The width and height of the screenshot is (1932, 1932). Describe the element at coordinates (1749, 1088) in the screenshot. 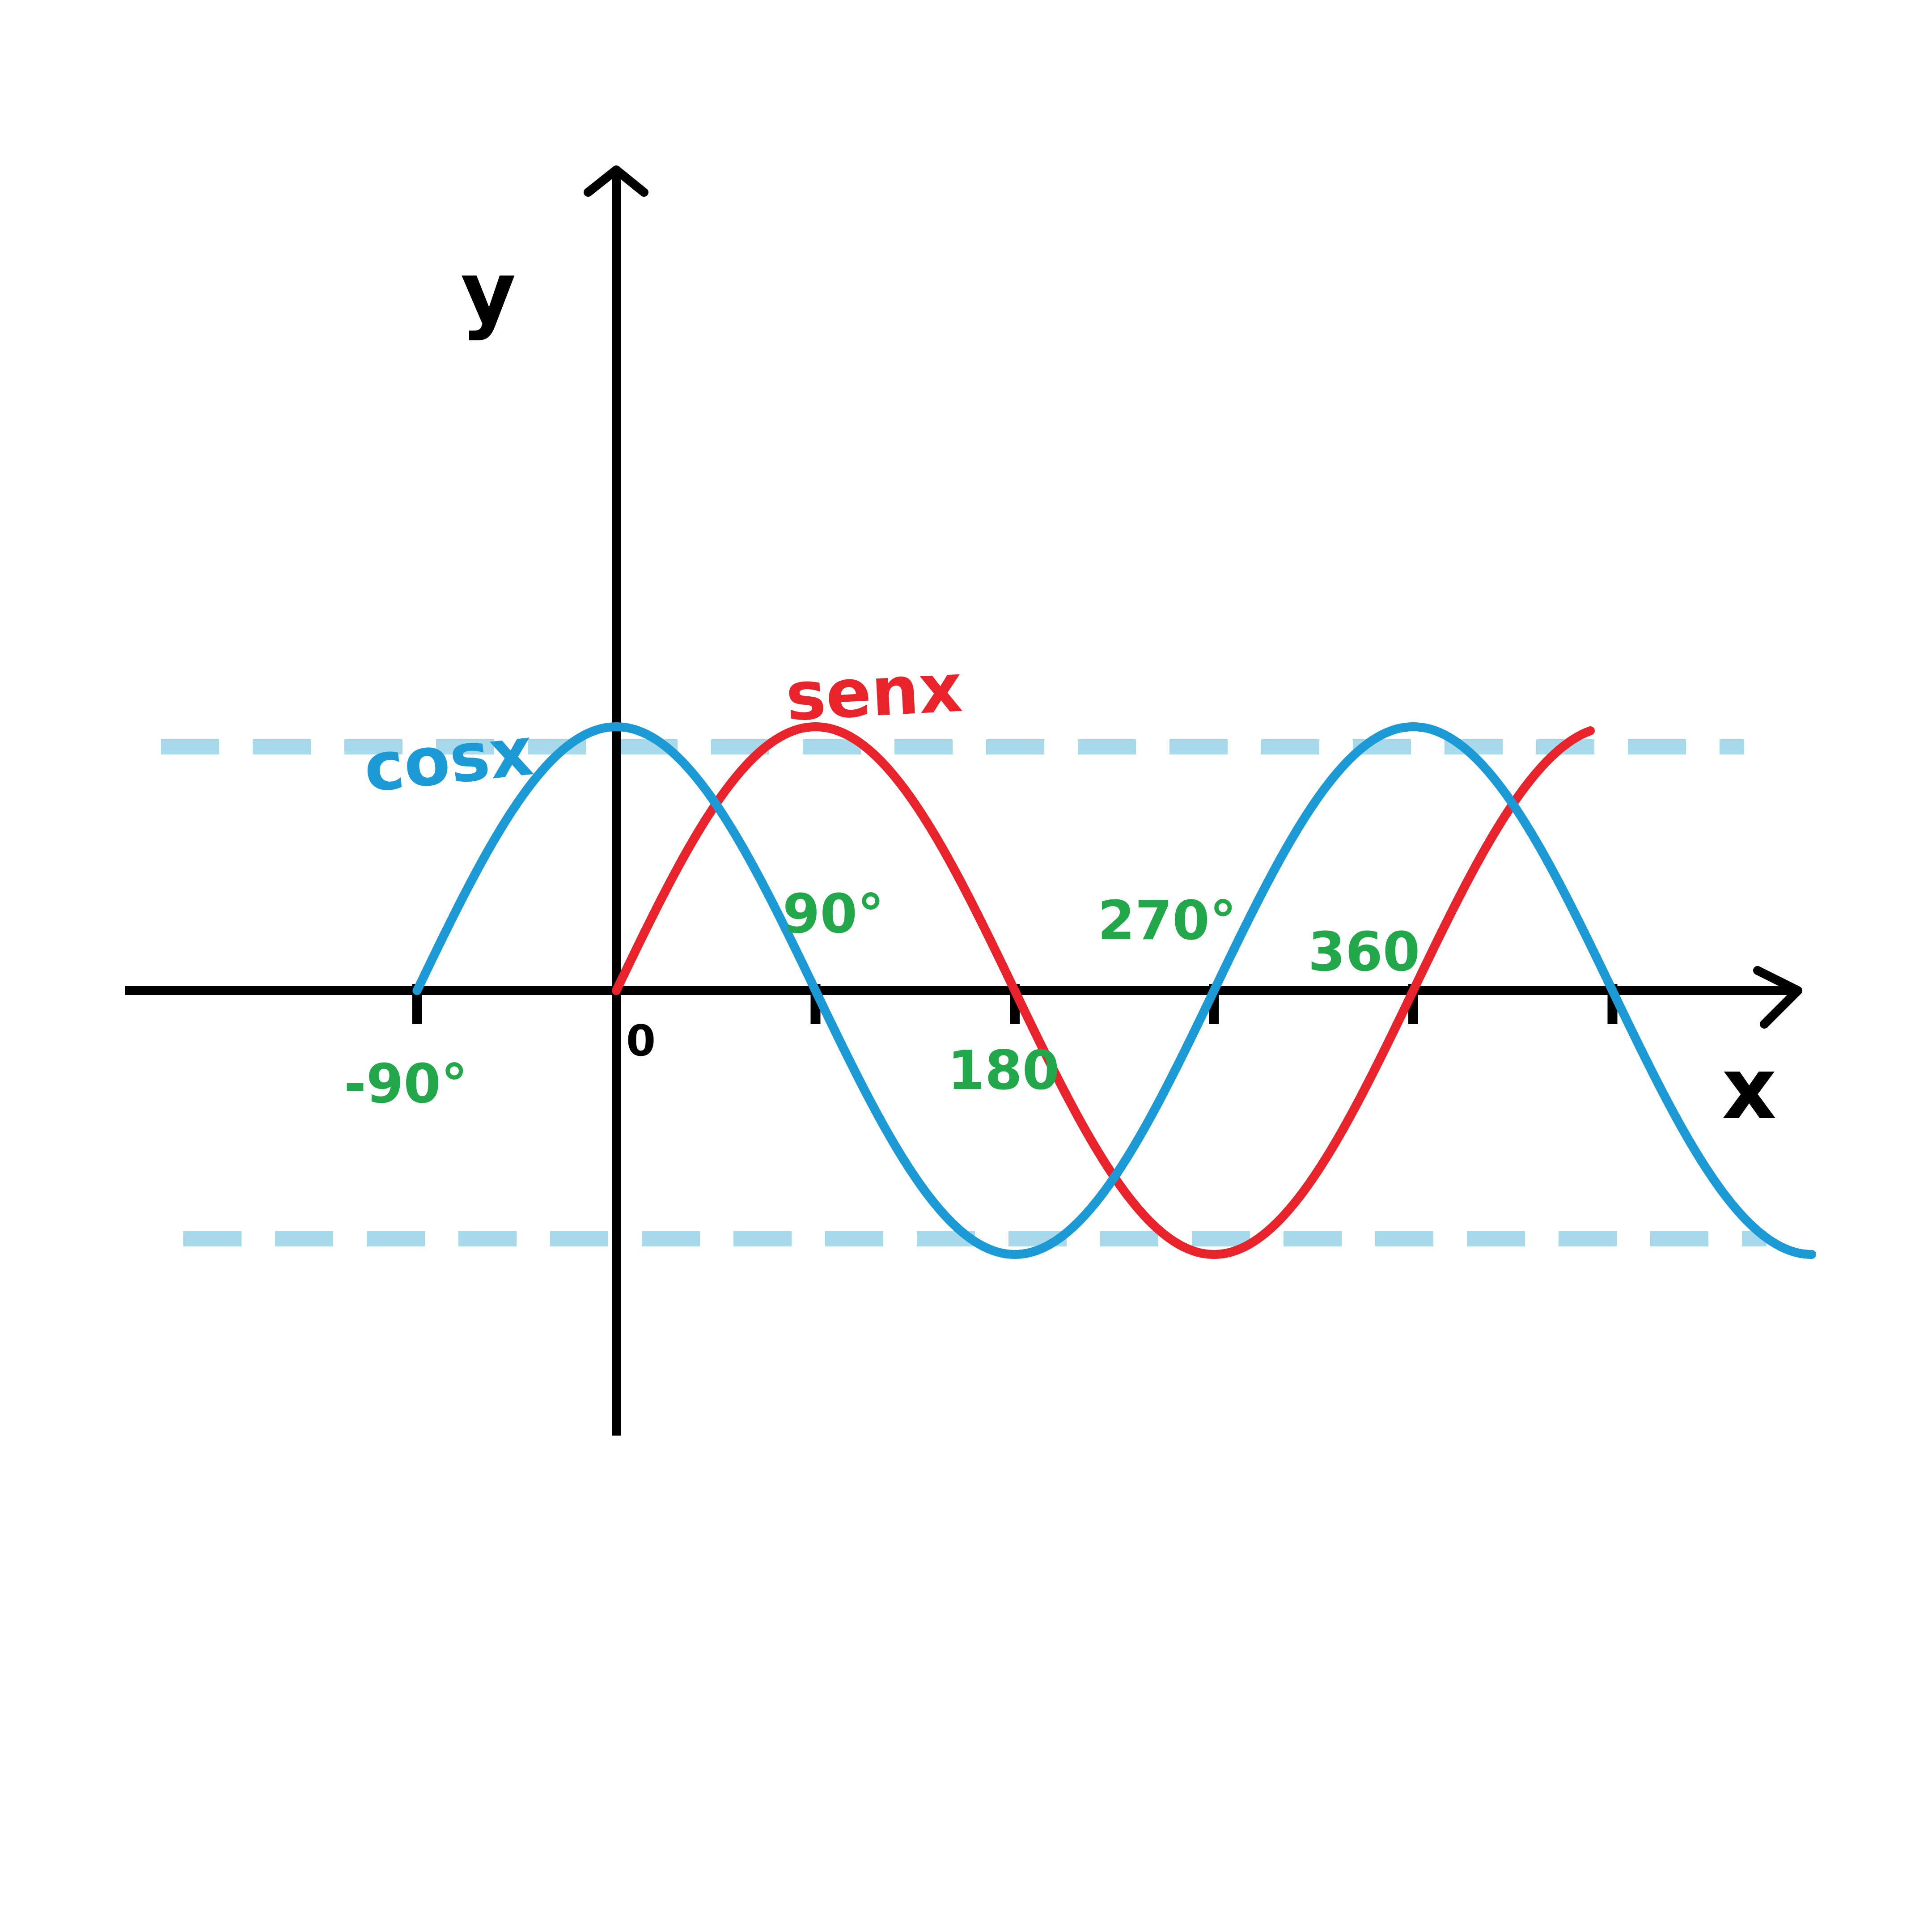

I see `x-axis-label: x` at that location.